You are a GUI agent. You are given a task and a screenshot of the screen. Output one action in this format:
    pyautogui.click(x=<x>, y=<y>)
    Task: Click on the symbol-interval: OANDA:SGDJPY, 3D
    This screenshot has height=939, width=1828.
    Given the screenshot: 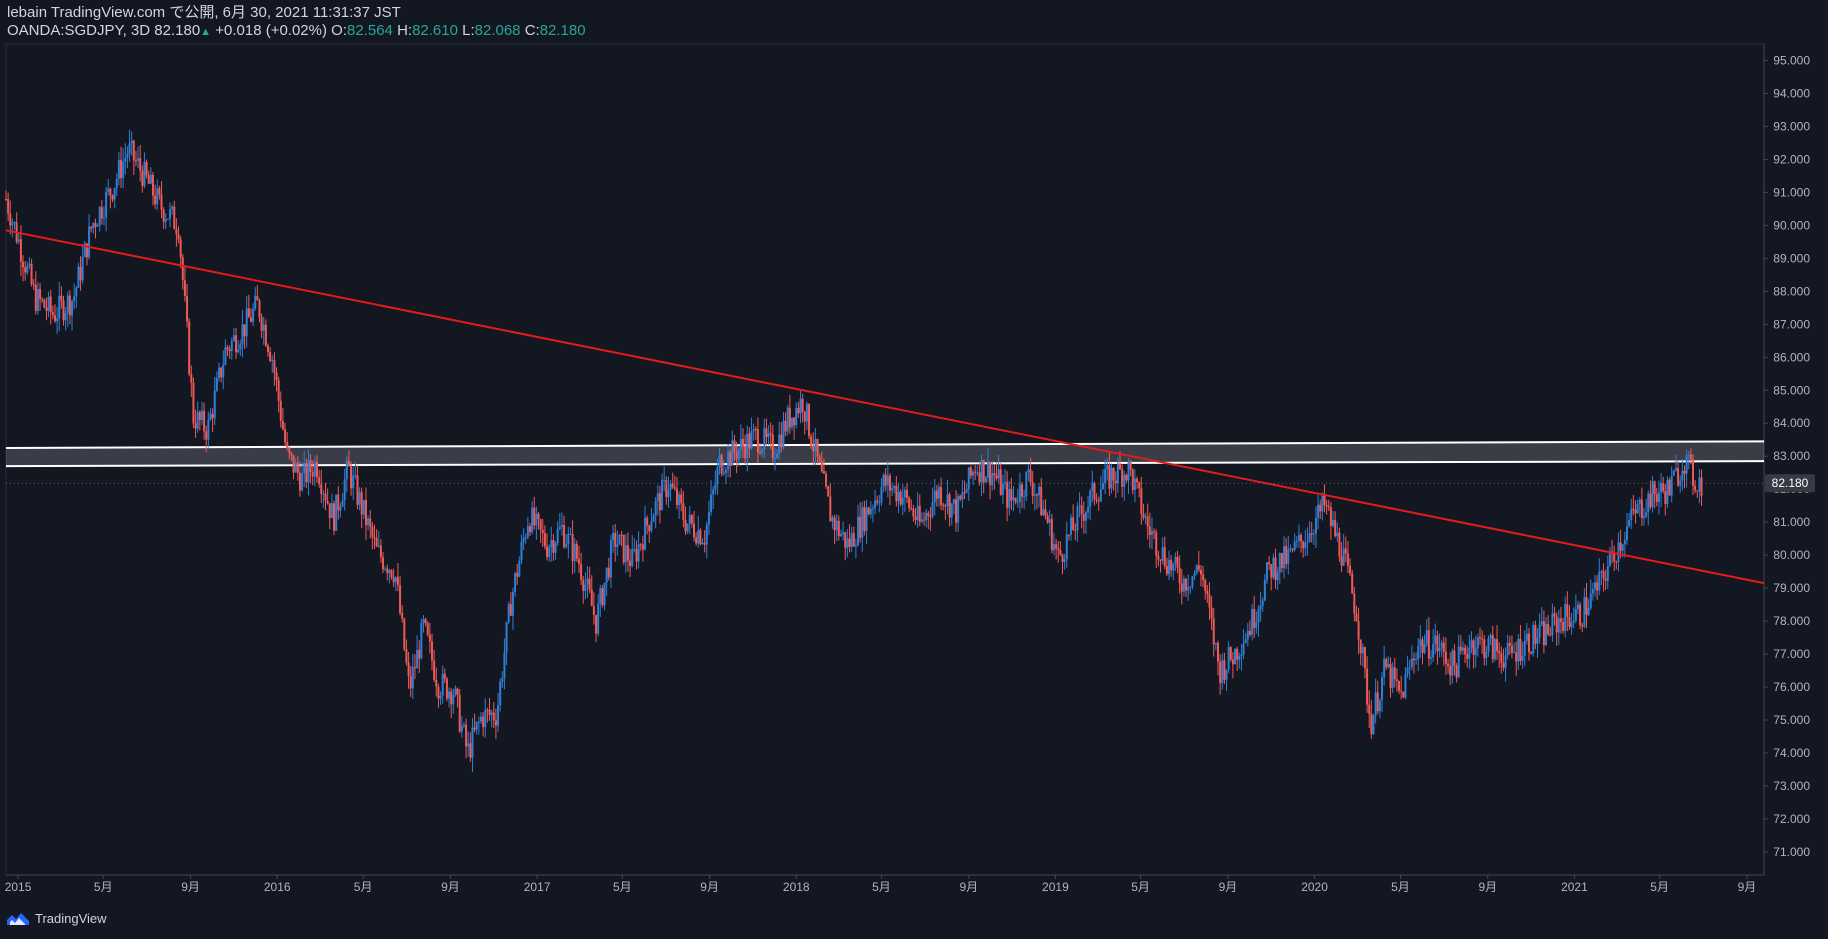 What is the action you would take?
    pyautogui.click(x=79, y=30)
    